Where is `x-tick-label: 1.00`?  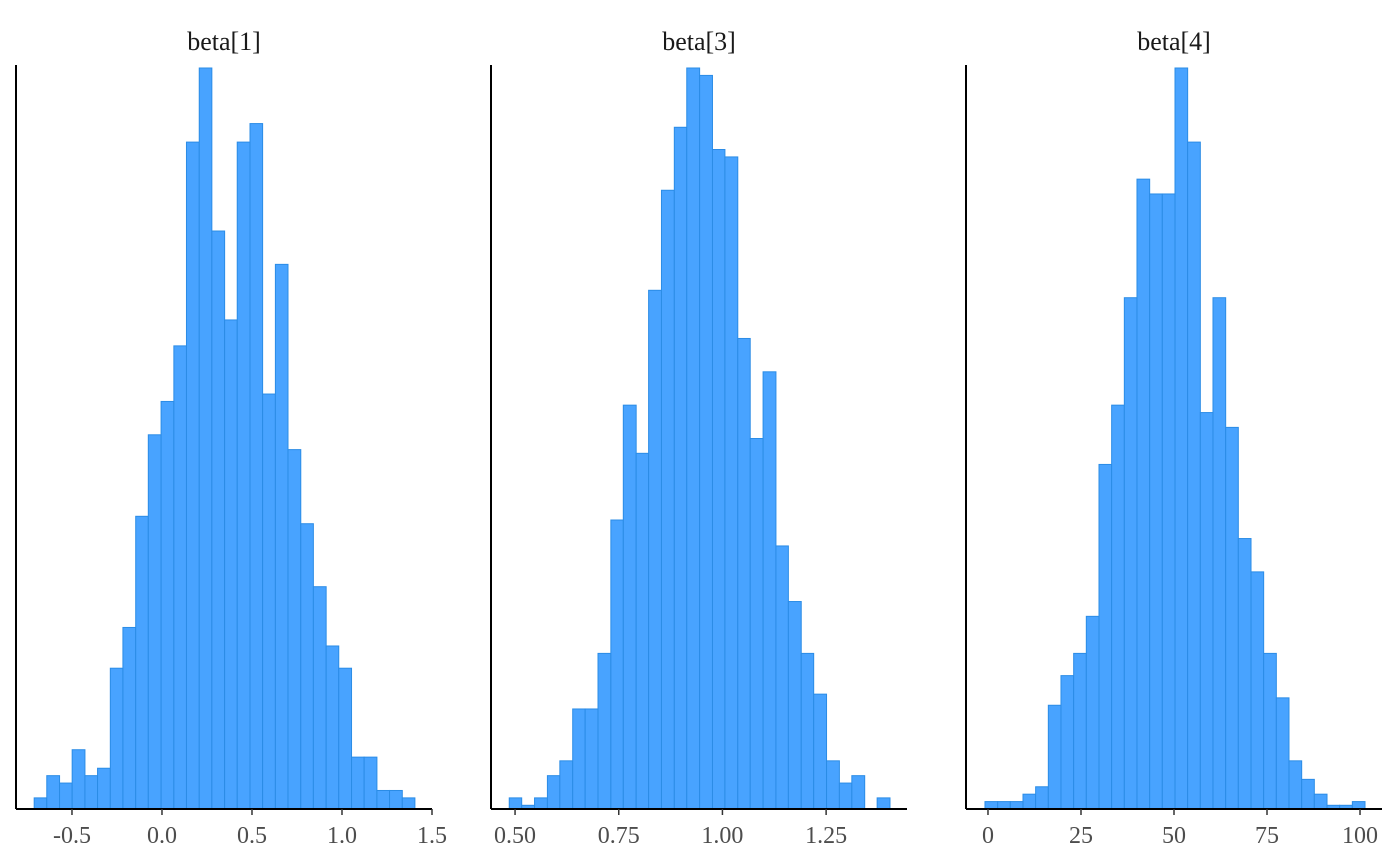
x-tick-label: 1.00 is located at coordinates (722, 836).